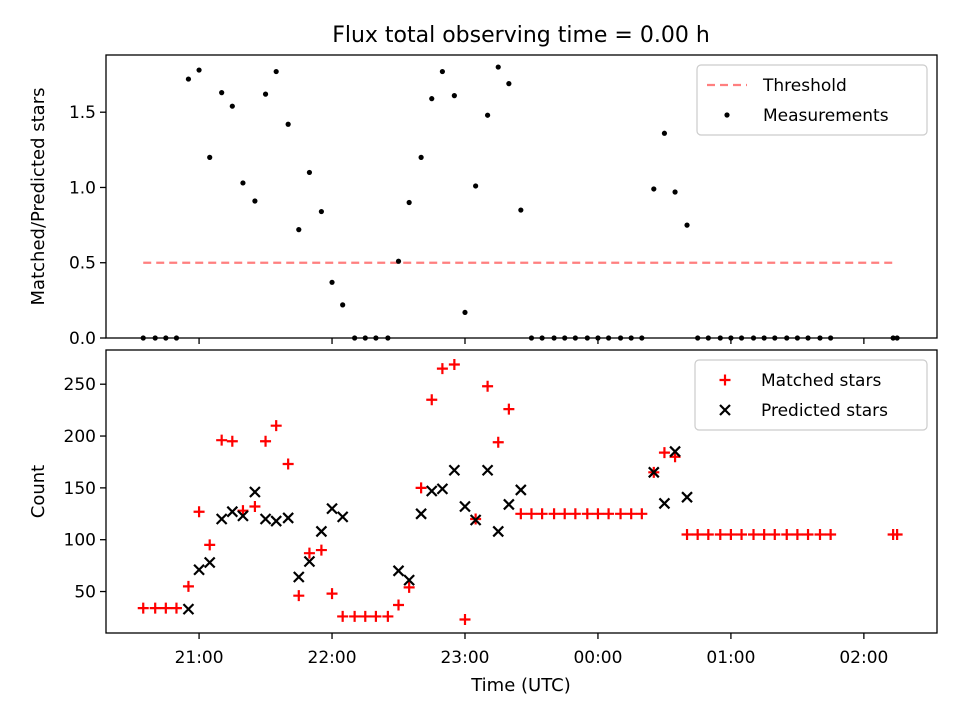 The image size is (960, 720). What do you see at coordinates (38, 491) in the screenshot?
I see `y-axis-label: Count` at bounding box center [38, 491].